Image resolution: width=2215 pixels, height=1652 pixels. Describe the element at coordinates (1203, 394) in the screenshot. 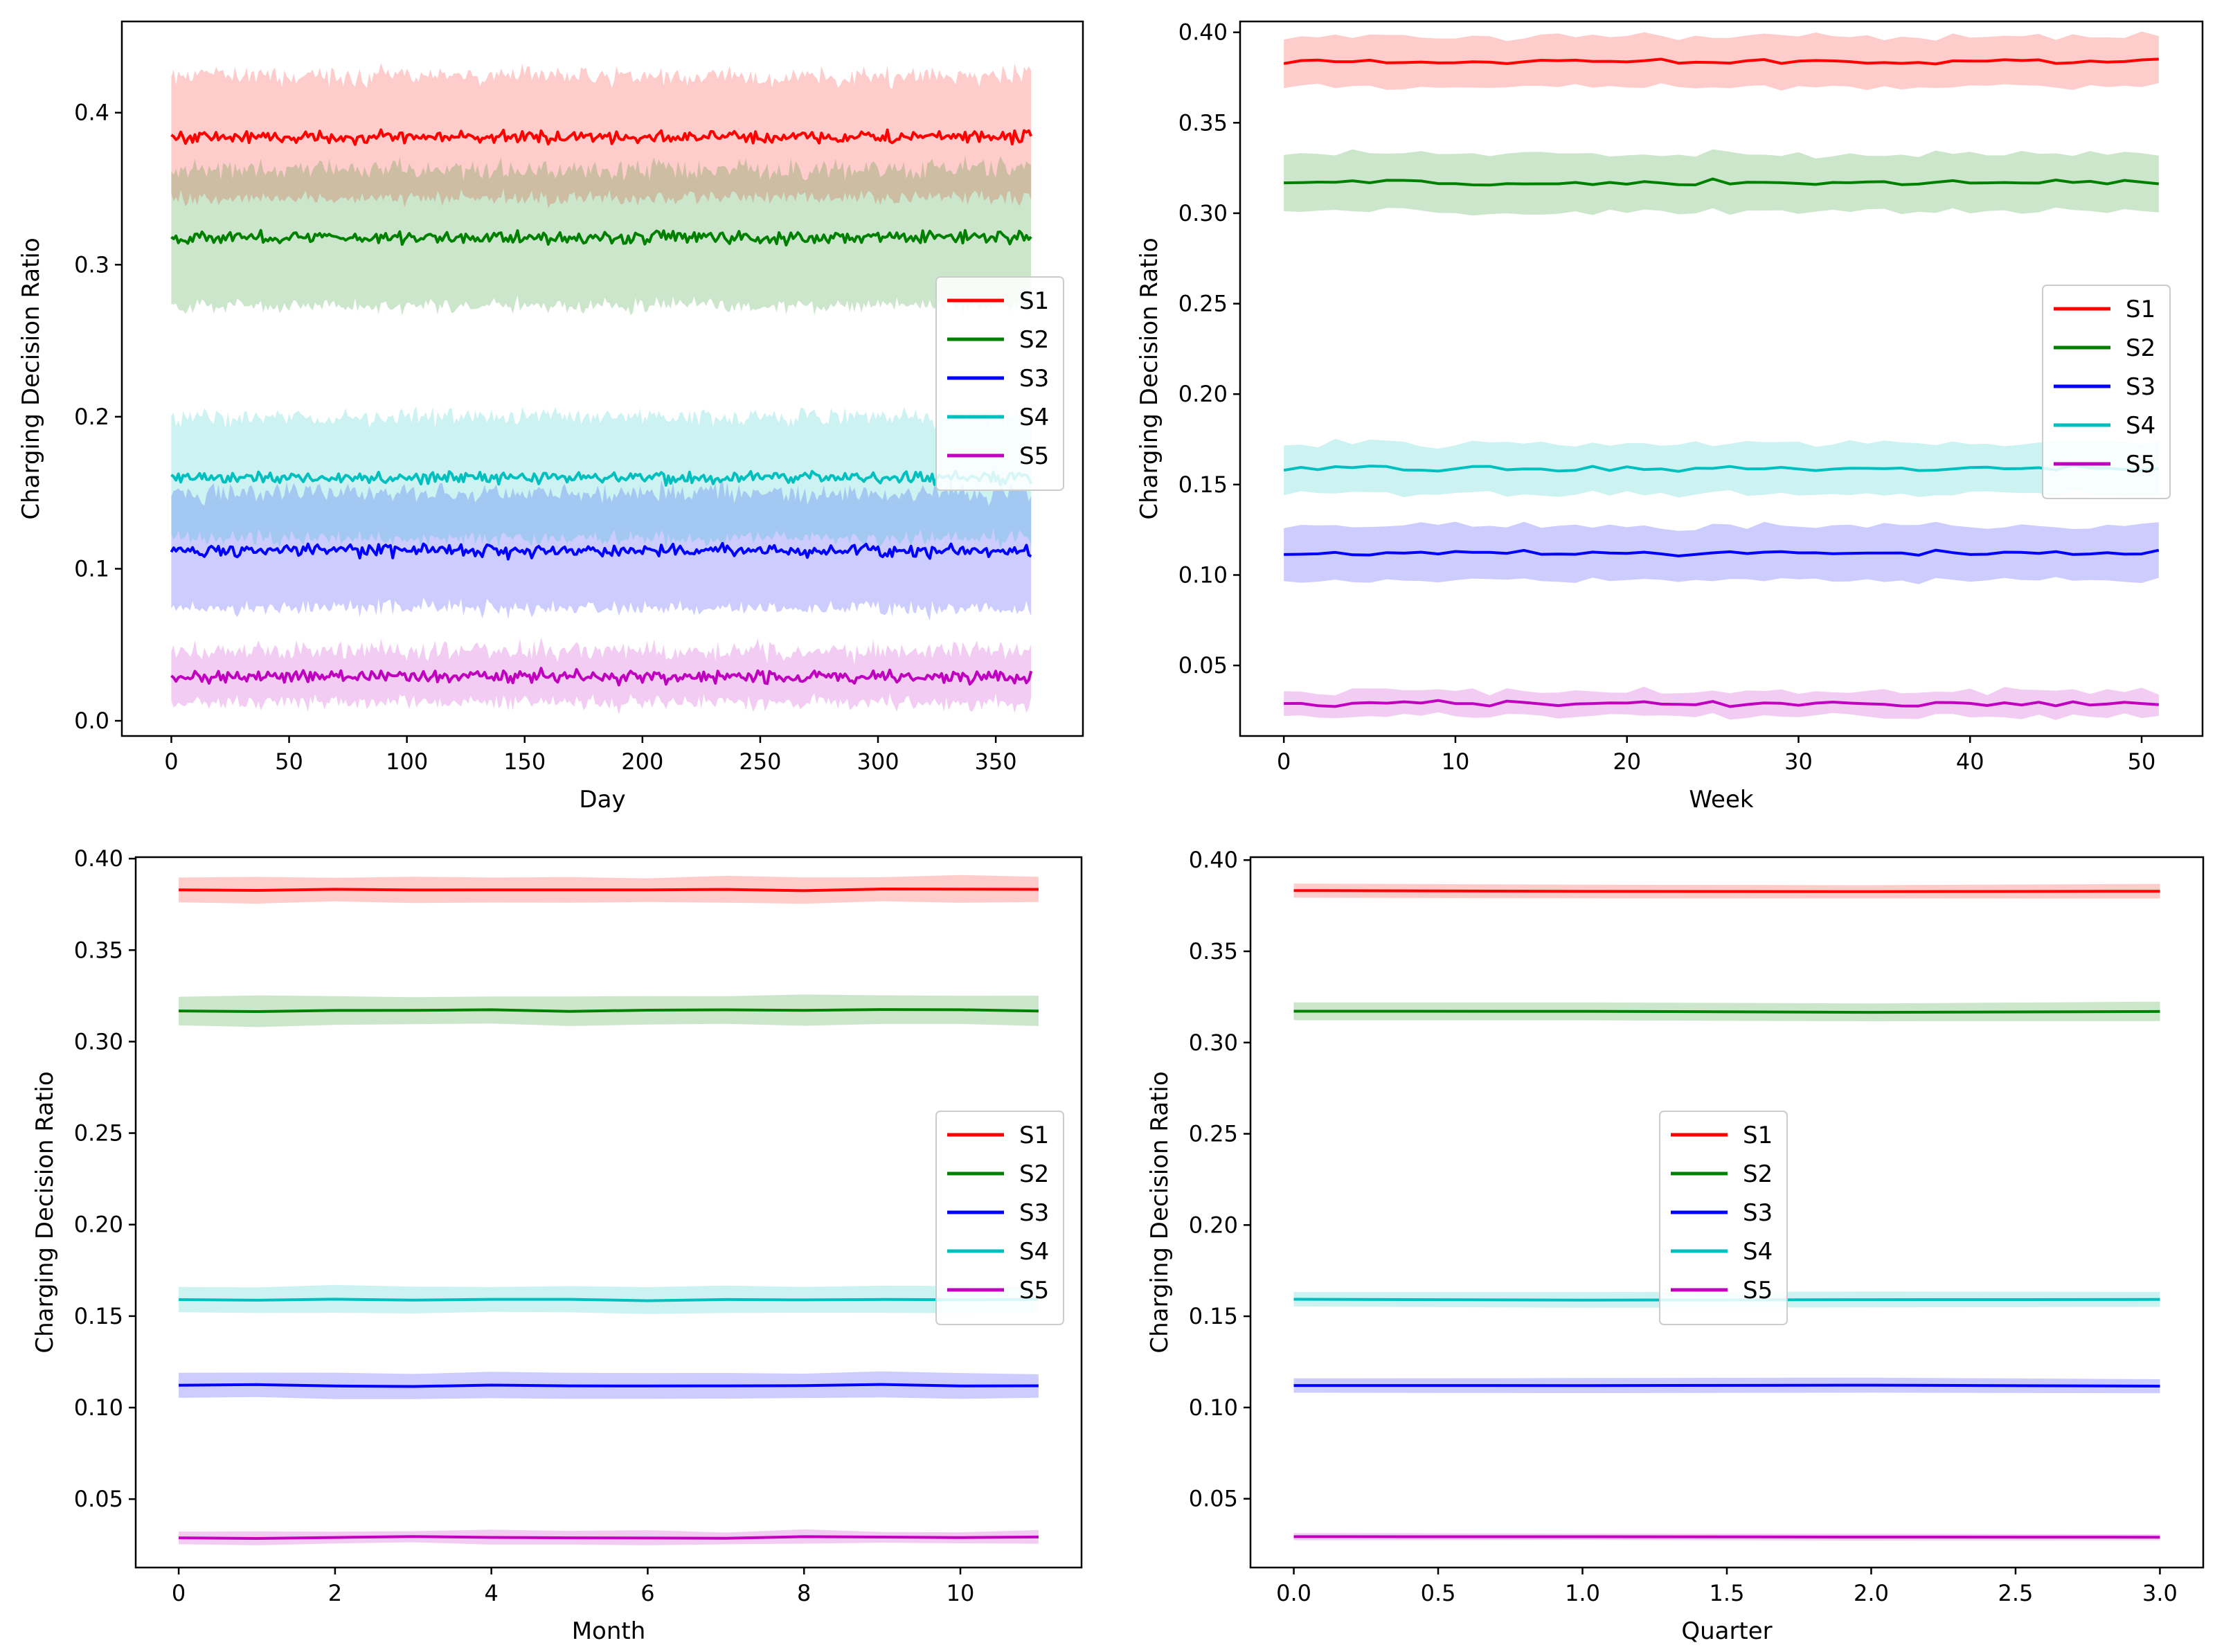

I see `y-tick-label: 0.20` at that location.